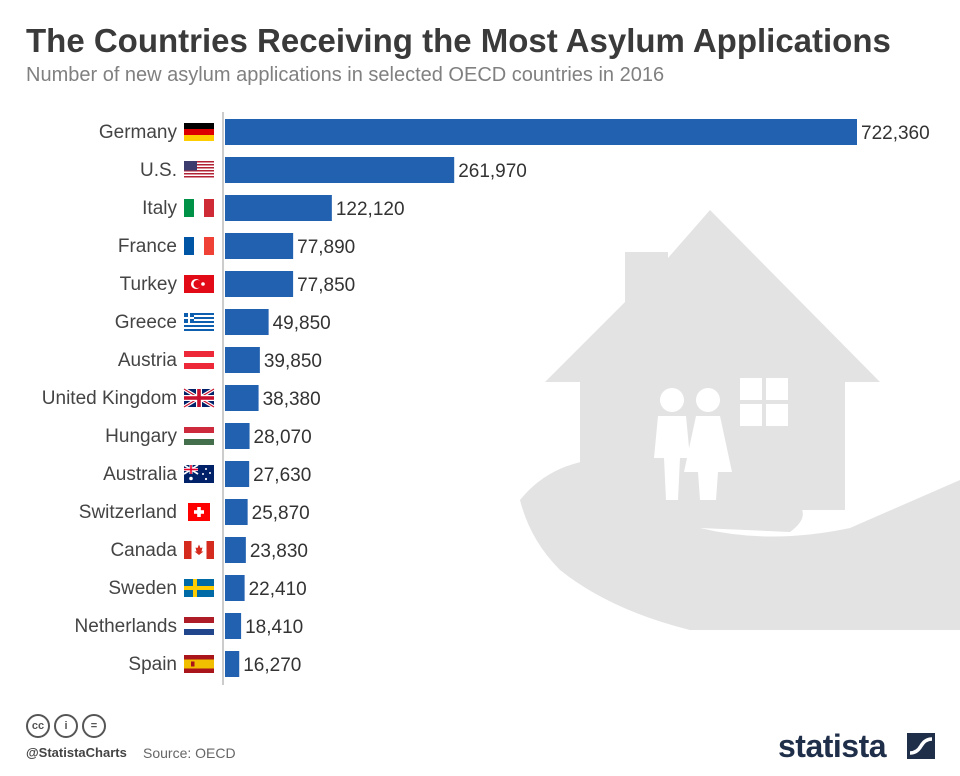  I want to click on canada-flag-icon, so click(199, 550).